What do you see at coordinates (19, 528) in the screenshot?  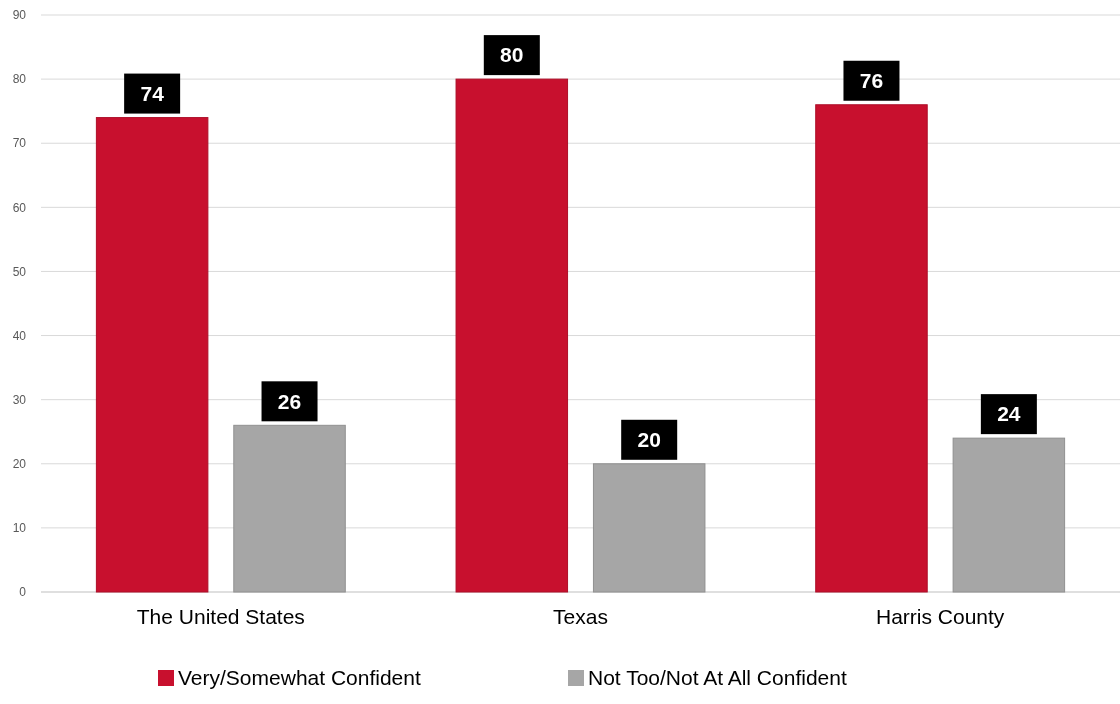 I see `y-tick-label: 10` at bounding box center [19, 528].